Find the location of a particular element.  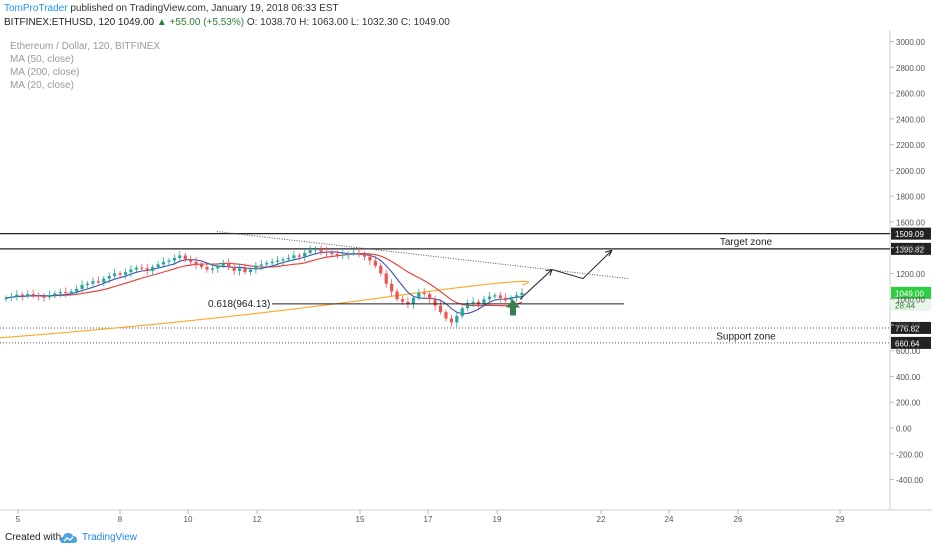

x-tick-label: 29 is located at coordinates (840, 519).